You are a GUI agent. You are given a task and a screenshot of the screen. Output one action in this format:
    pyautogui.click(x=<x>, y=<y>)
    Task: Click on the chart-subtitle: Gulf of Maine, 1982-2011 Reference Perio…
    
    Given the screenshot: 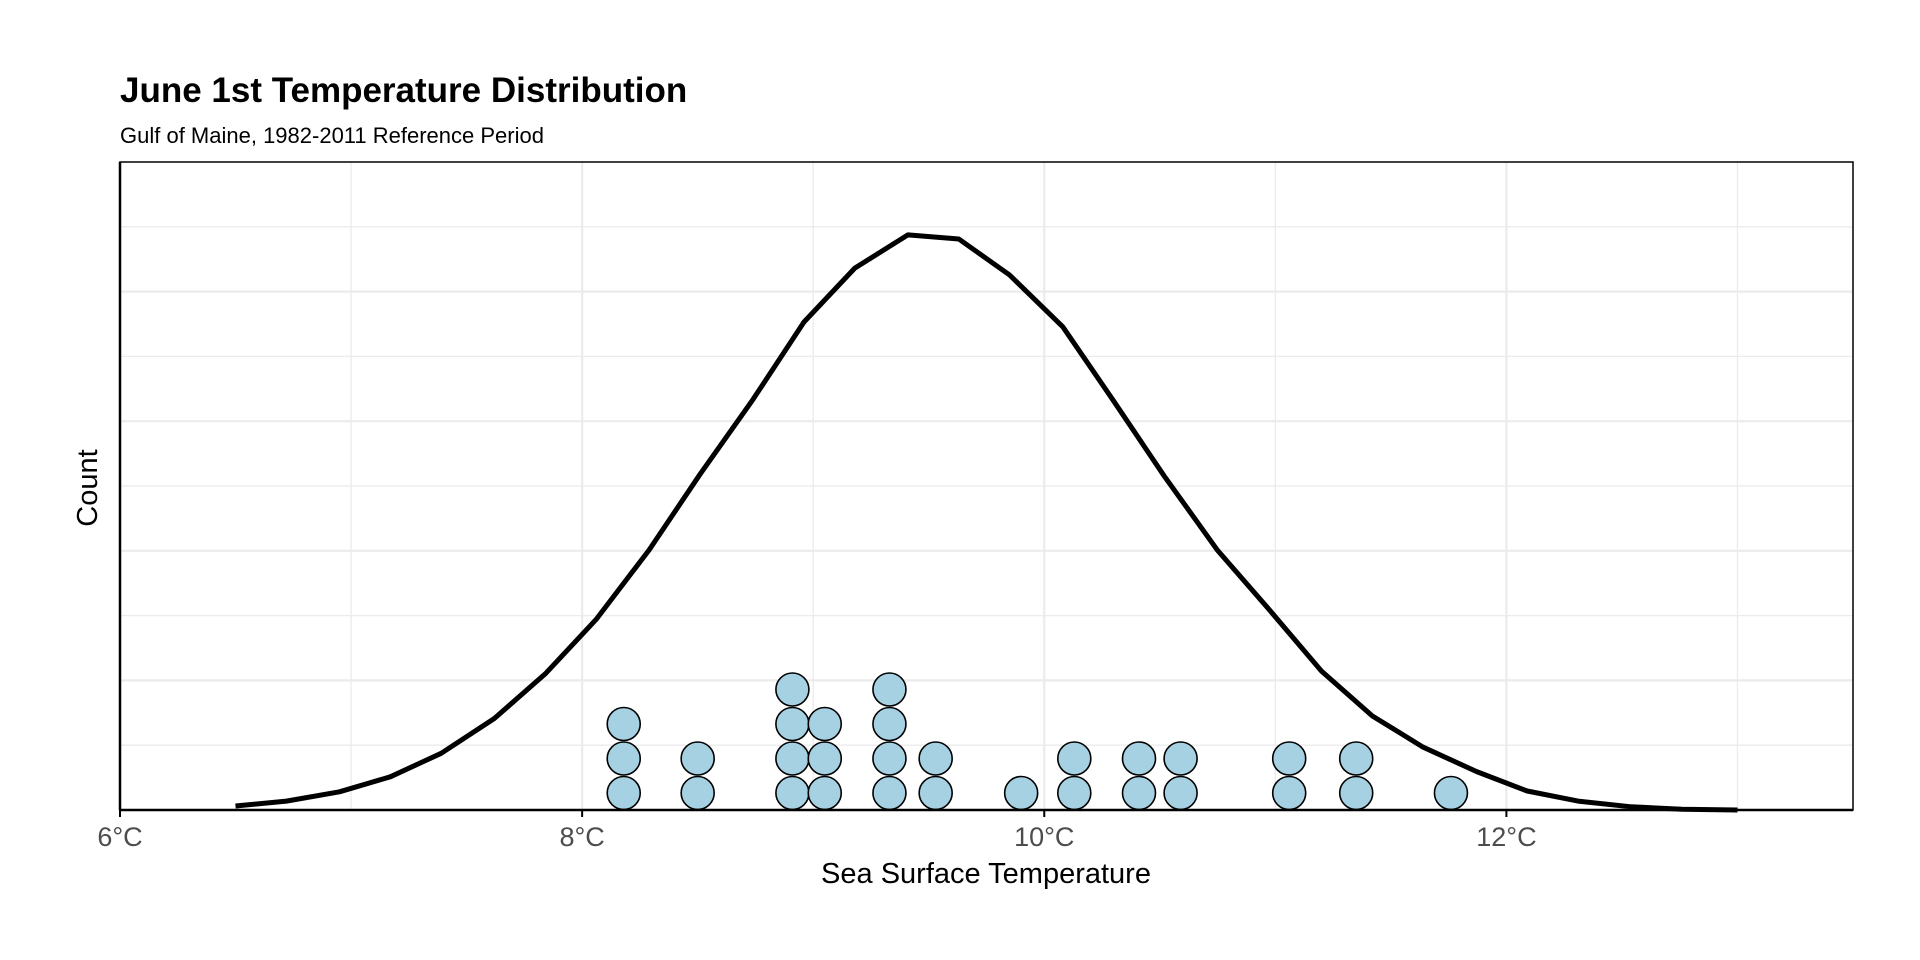 What is the action you would take?
    pyautogui.click(x=332, y=135)
    